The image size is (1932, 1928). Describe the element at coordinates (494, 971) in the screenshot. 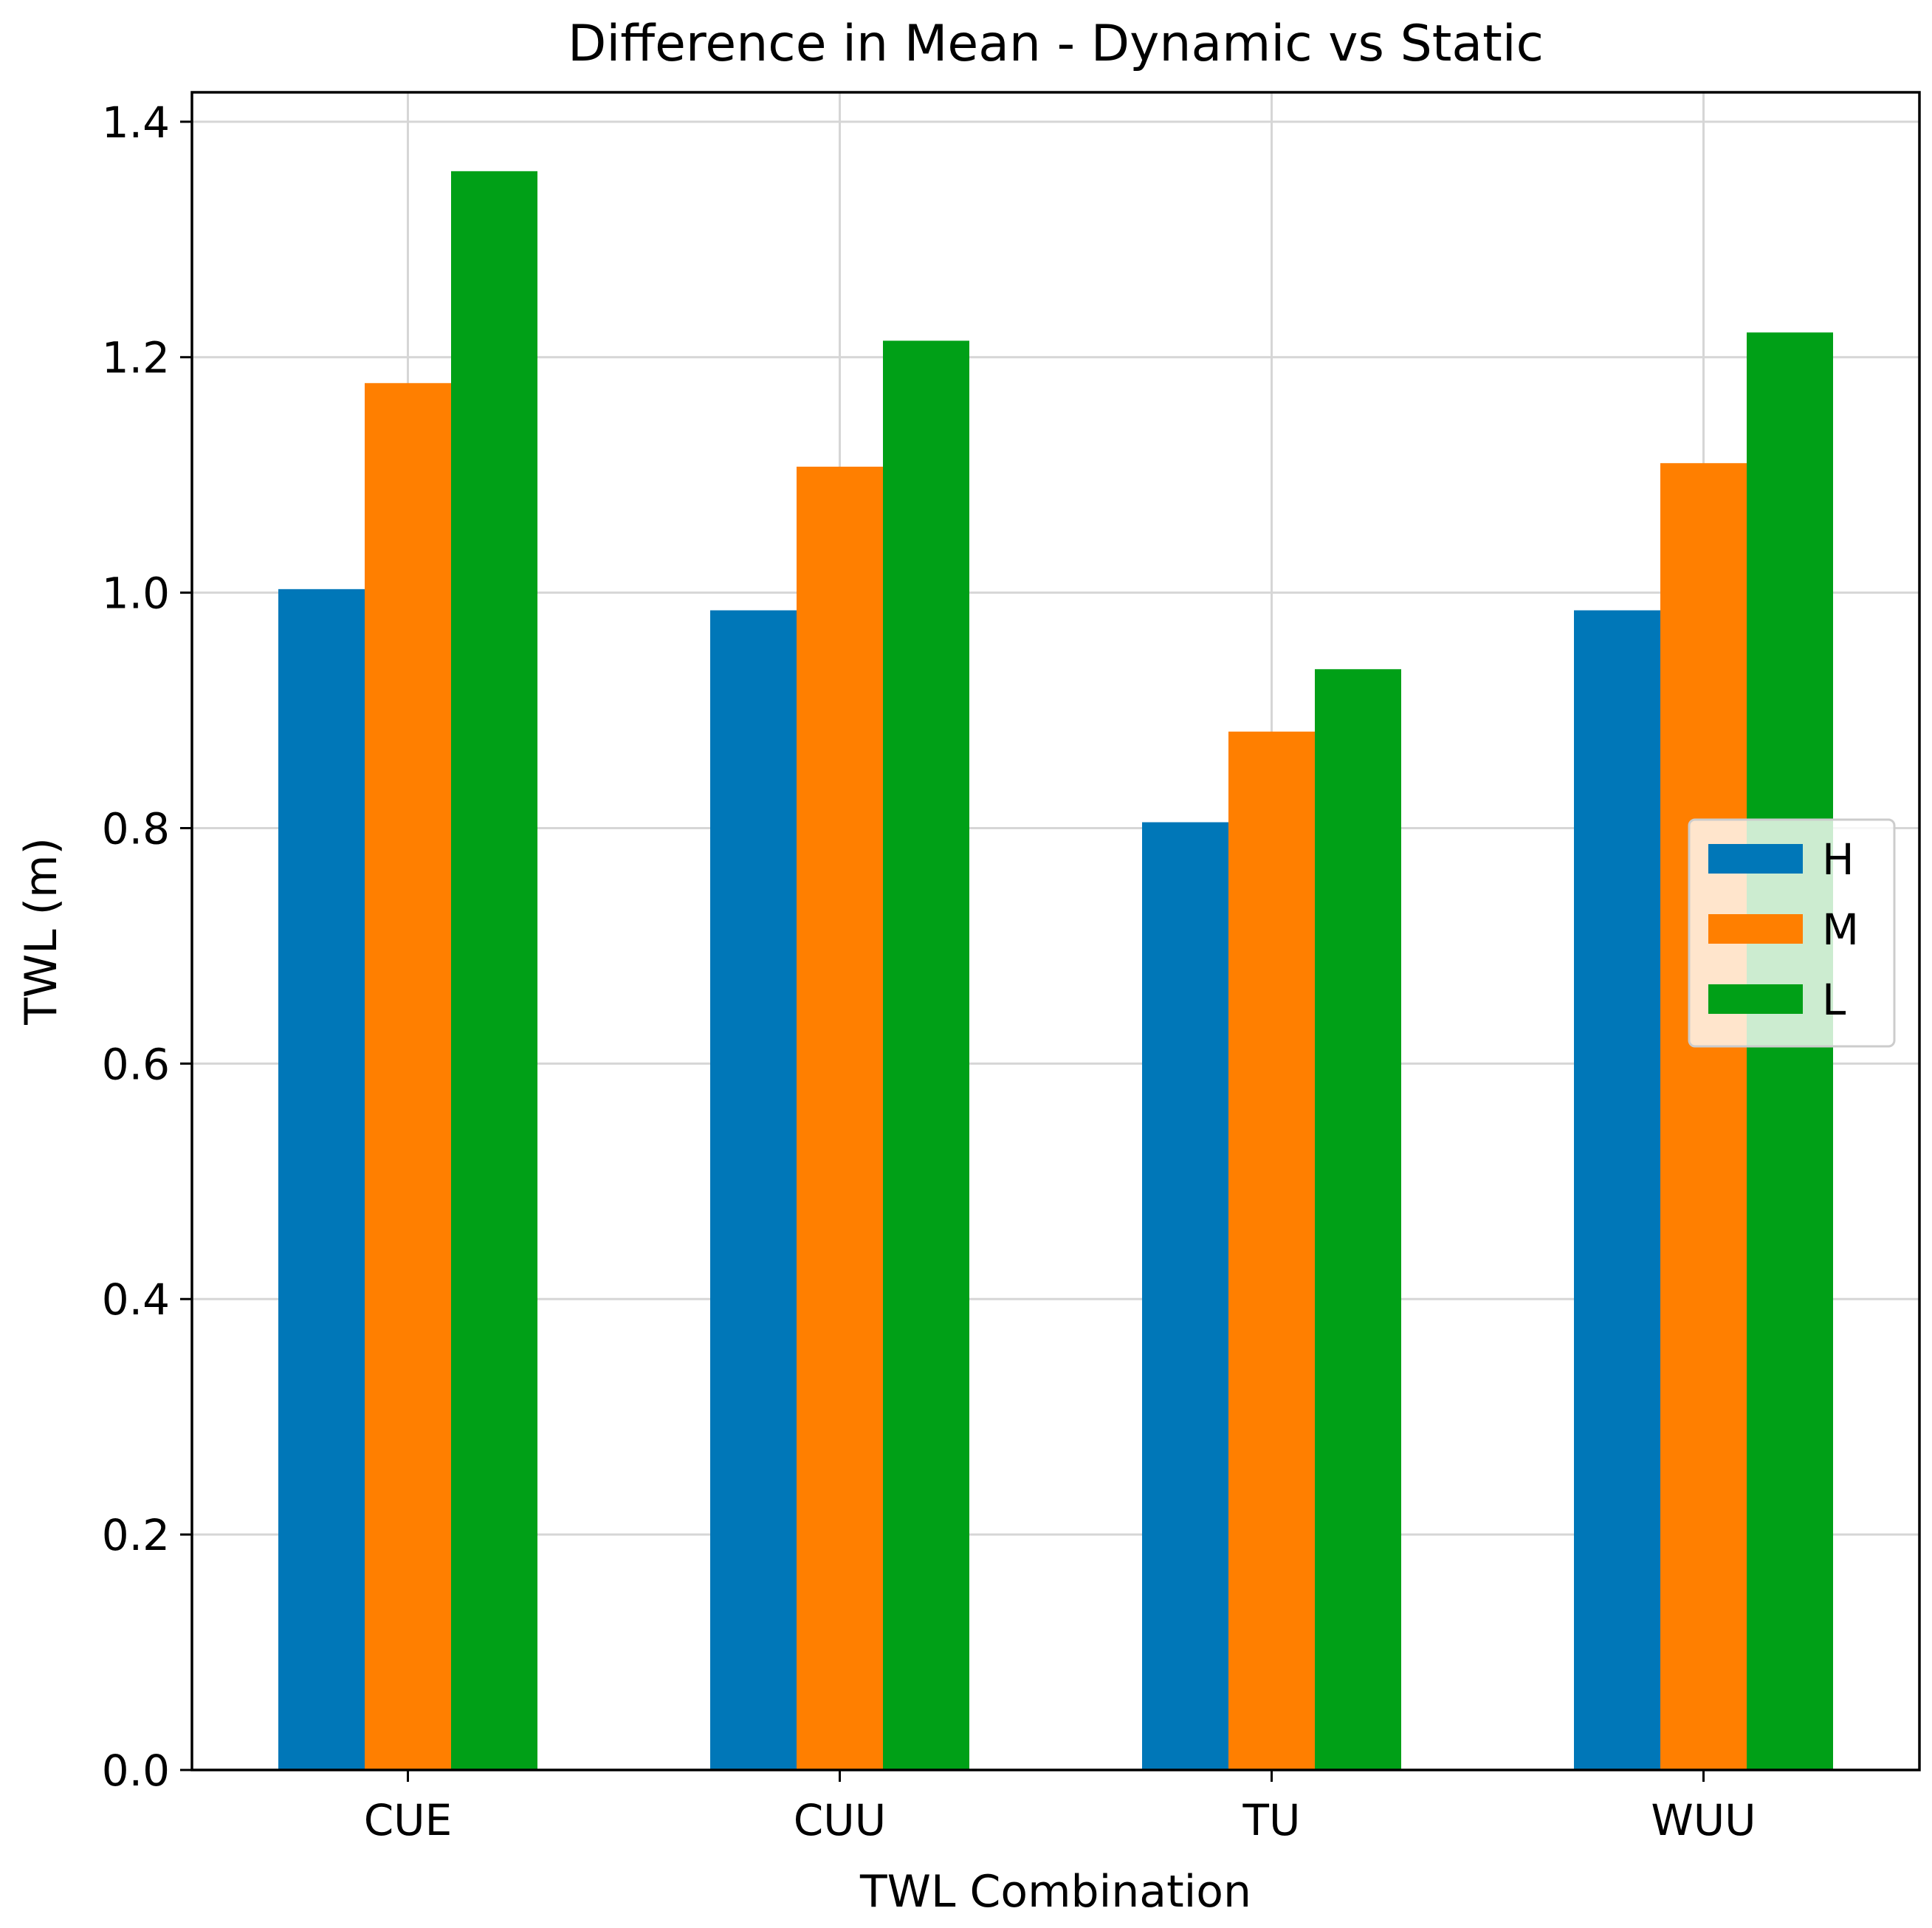

I see `bar-l-cue` at that location.